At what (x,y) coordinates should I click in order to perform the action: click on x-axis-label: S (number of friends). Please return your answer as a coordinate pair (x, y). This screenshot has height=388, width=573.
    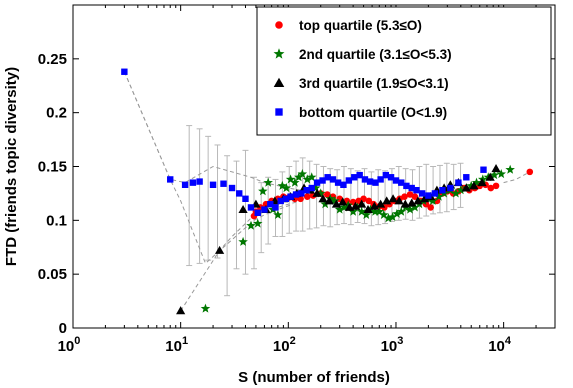
    Looking at the image, I should click on (314, 377).